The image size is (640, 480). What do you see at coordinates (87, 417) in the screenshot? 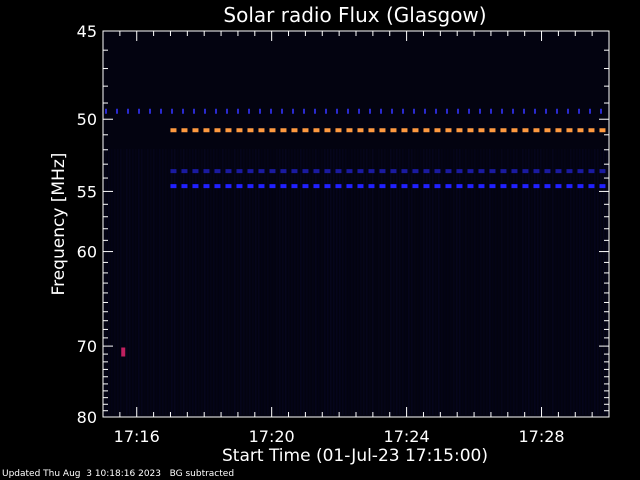
I see `y-tick-label: 80` at bounding box center [87, 417].